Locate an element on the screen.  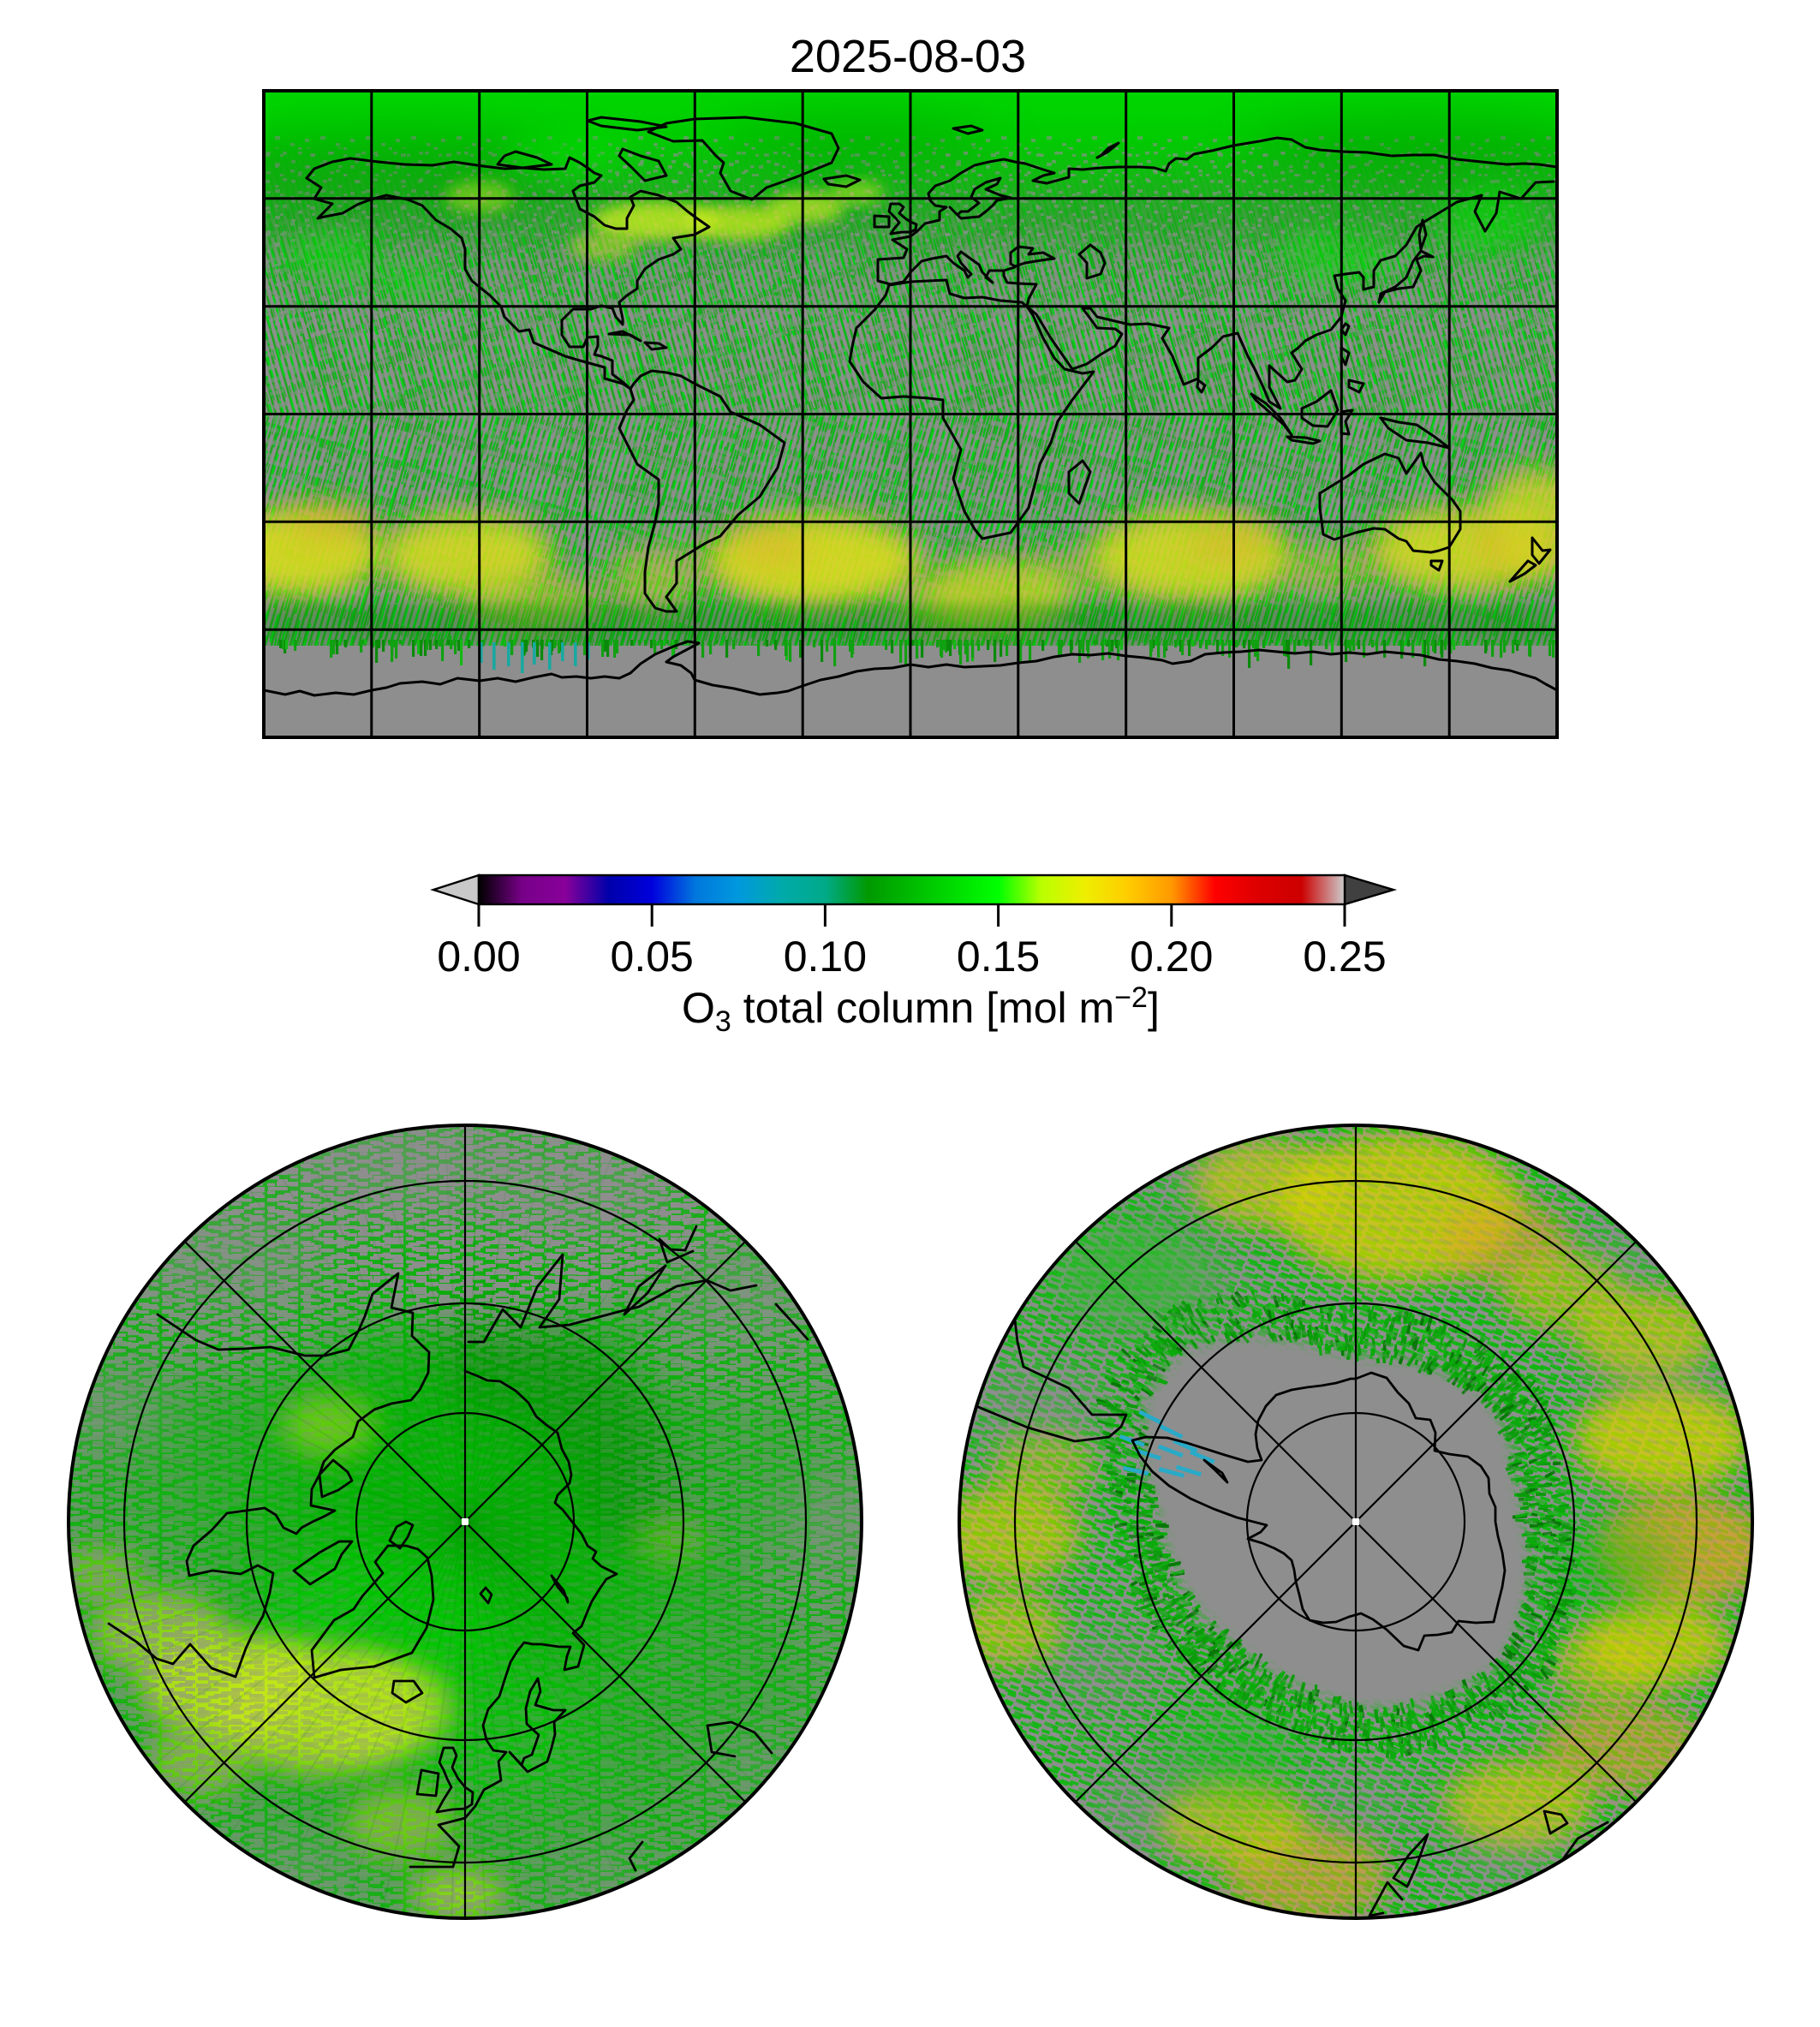
svg-text: 2025-08-03 is located at coordinates (908, 57).